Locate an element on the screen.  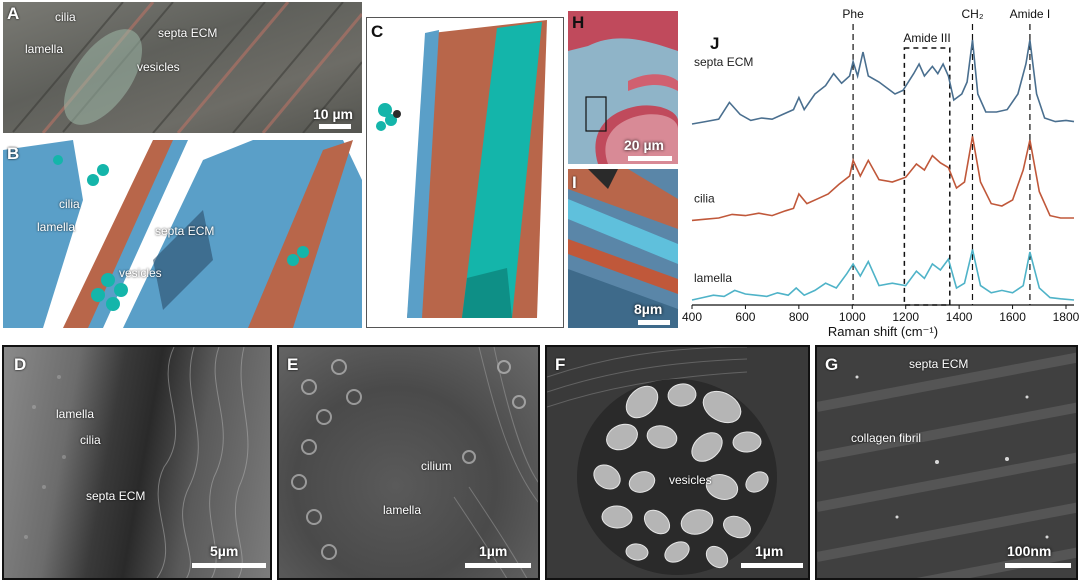
panel-c-render is located at coordinates (461, 169).